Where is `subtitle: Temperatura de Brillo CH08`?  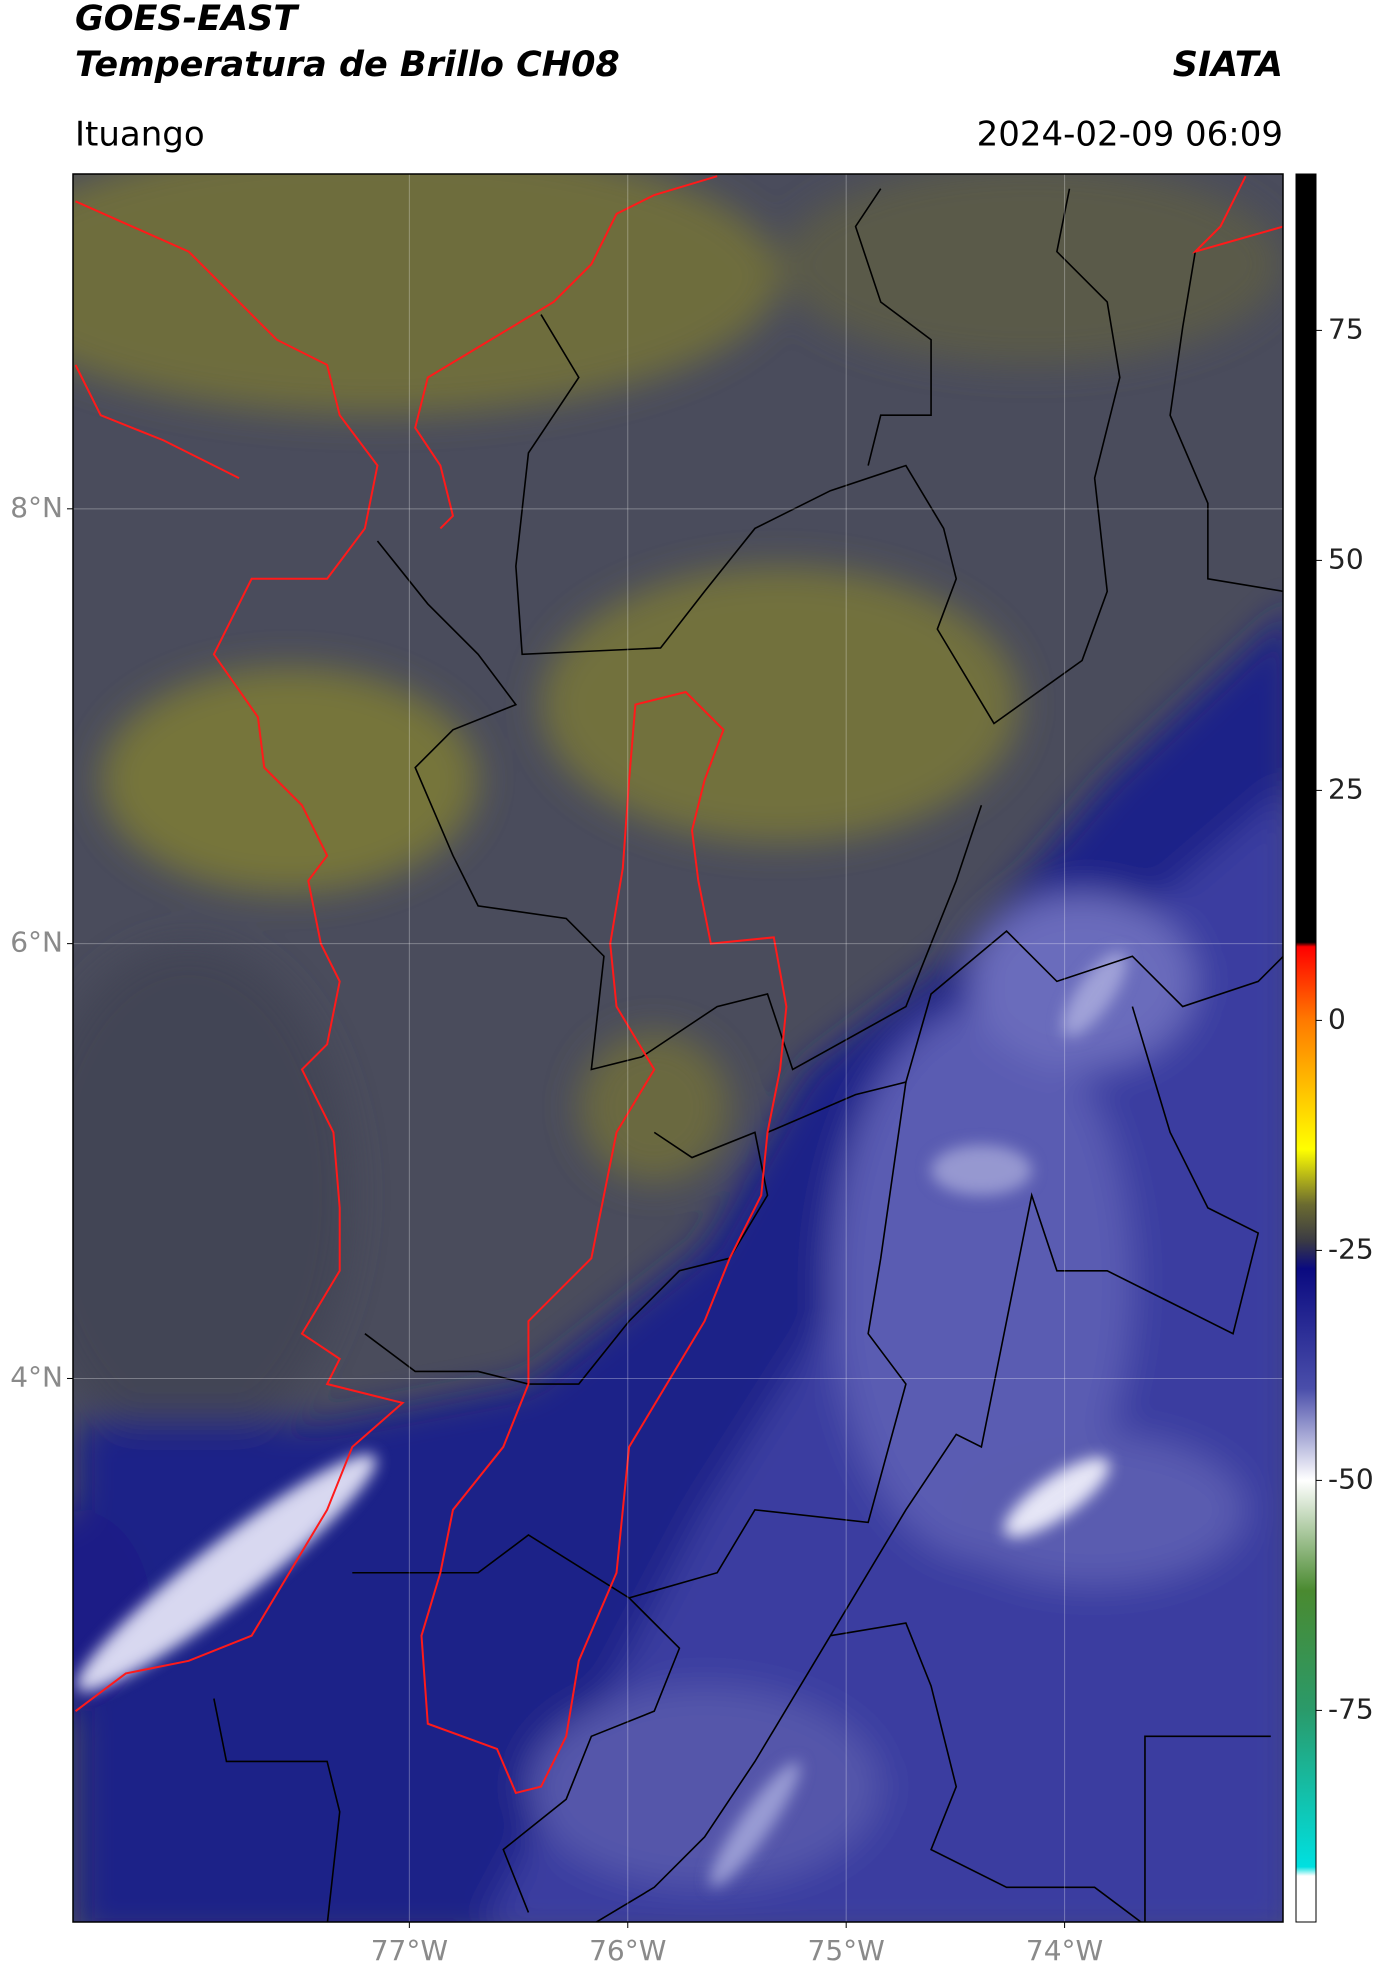
subtitle: Temperatura de Brillo CH08 is located at coordinates (347, 65).